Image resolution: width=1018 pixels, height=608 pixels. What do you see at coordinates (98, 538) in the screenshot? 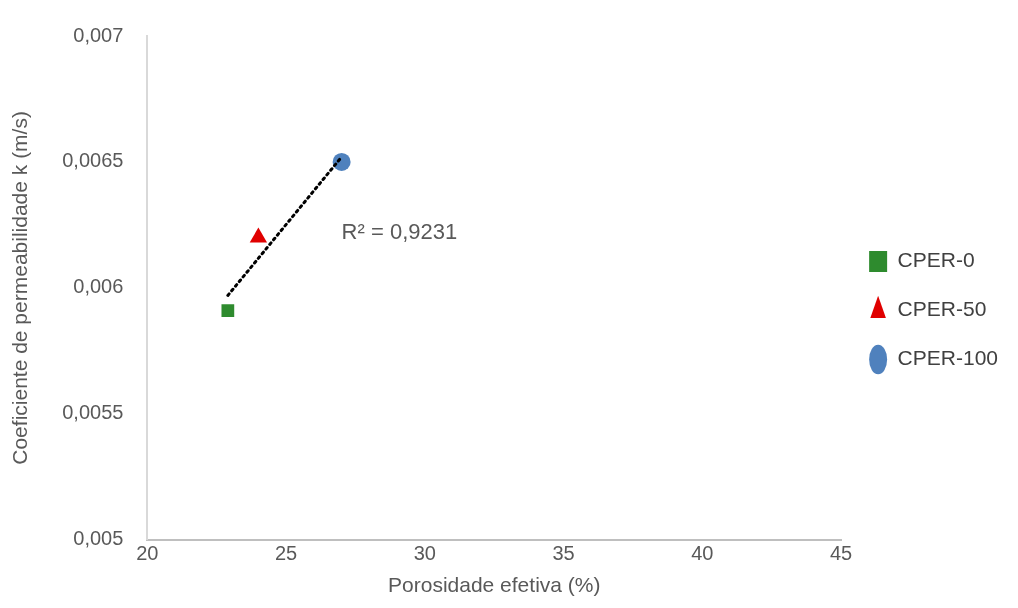
I see `y-tick-label: 0,005` at bounding box center [98, 538].